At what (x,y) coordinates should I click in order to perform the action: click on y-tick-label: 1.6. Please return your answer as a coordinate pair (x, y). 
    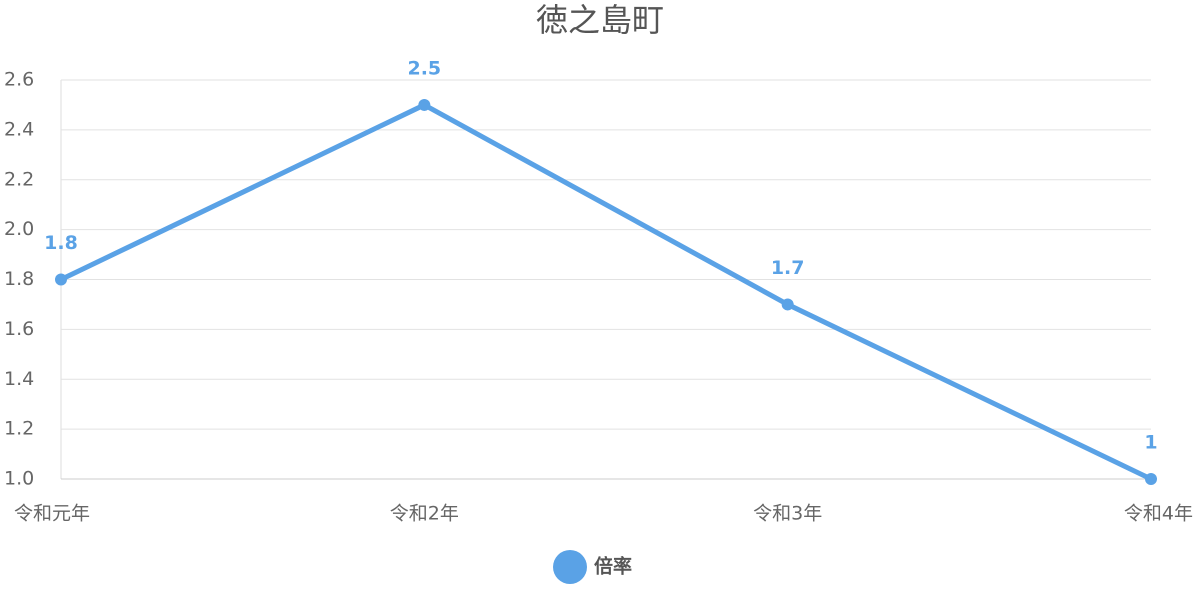
    Looking at the image, I should click on (19, 329).